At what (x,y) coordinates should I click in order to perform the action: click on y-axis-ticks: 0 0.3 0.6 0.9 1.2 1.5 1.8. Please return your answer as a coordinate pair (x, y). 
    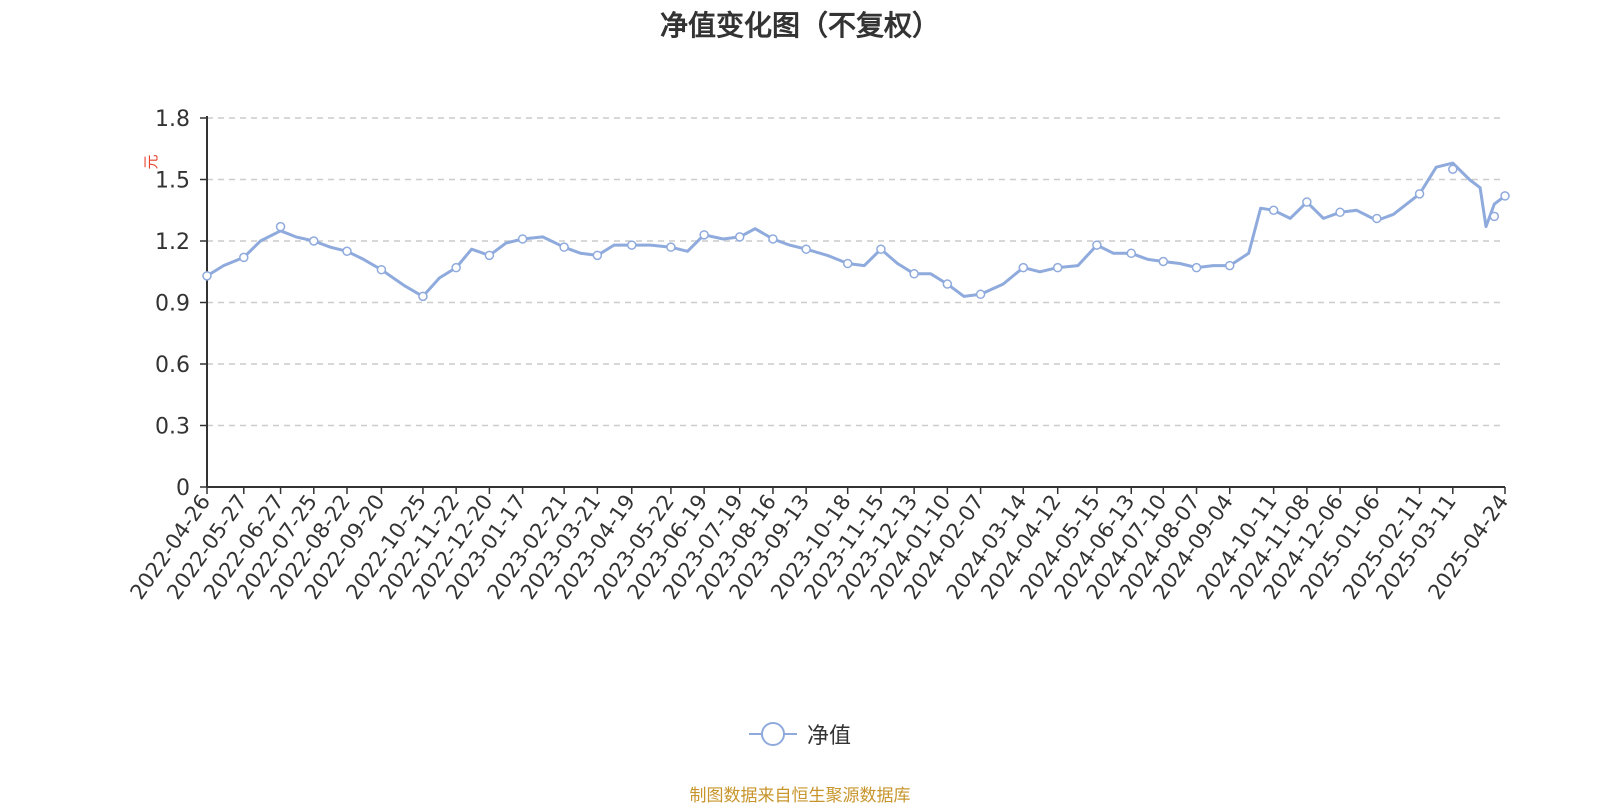
    Looking at the image, I should click on (181, 304).